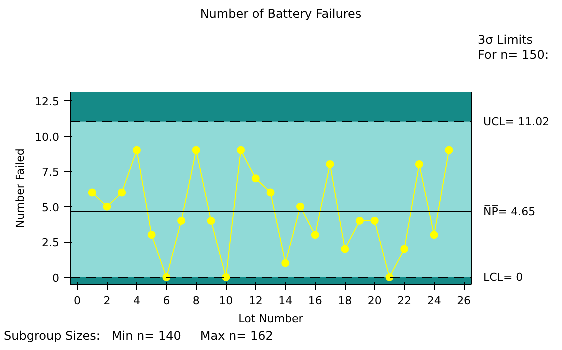 The height and width of the screenshot is (350, 562). I want to click on x-axis-title: Lot Number, so click(271, 319).